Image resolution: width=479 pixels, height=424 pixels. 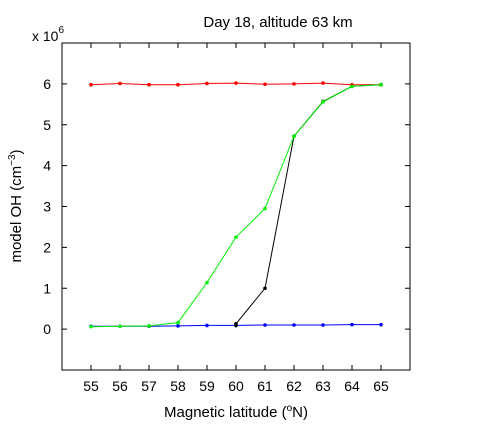 I want to click on y-exponent-base: x 10, so click(x=45, y=36).